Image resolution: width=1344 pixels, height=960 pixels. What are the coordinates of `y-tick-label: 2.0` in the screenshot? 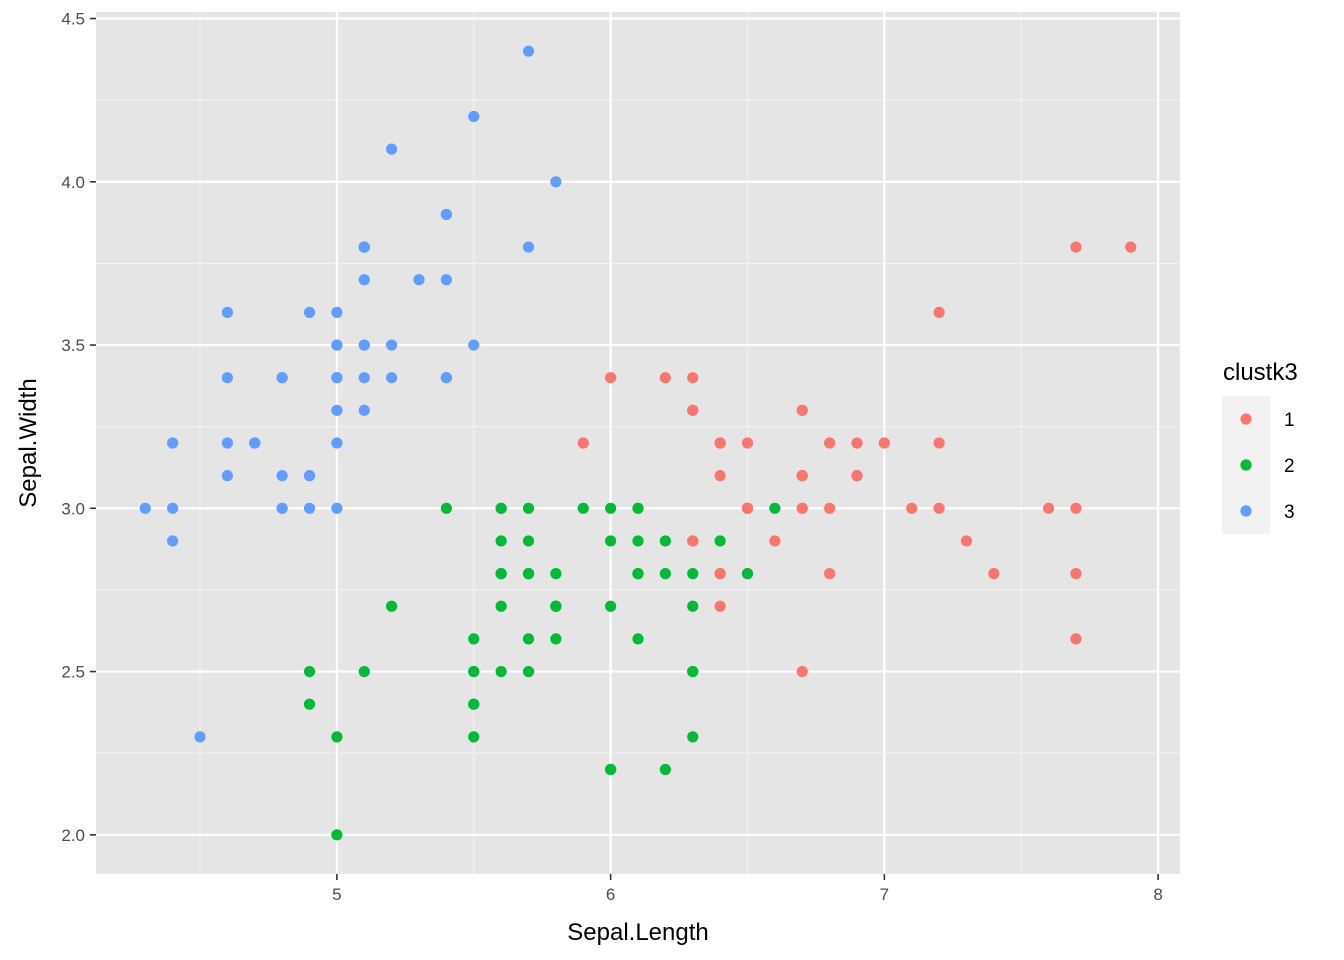 It's located at (73, 835).